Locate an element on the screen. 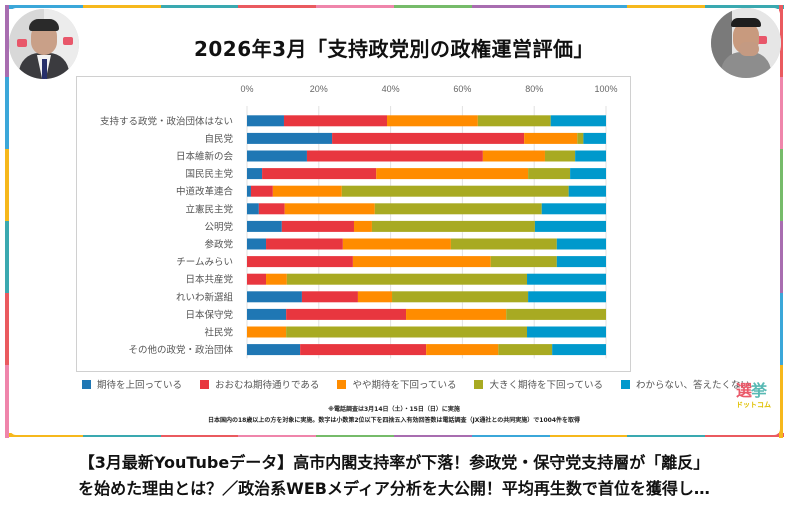  x-tick-label: 40% is located at coordinates (391, 89).